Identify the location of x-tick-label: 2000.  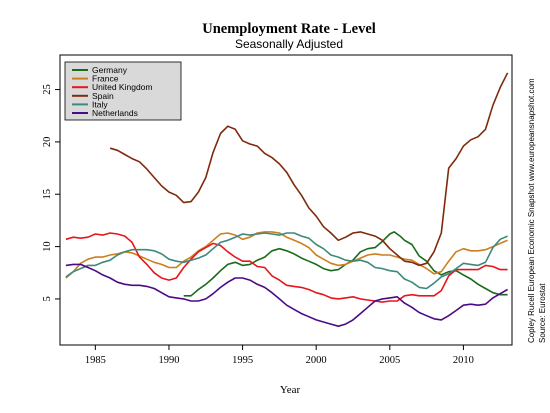
(316, 360).